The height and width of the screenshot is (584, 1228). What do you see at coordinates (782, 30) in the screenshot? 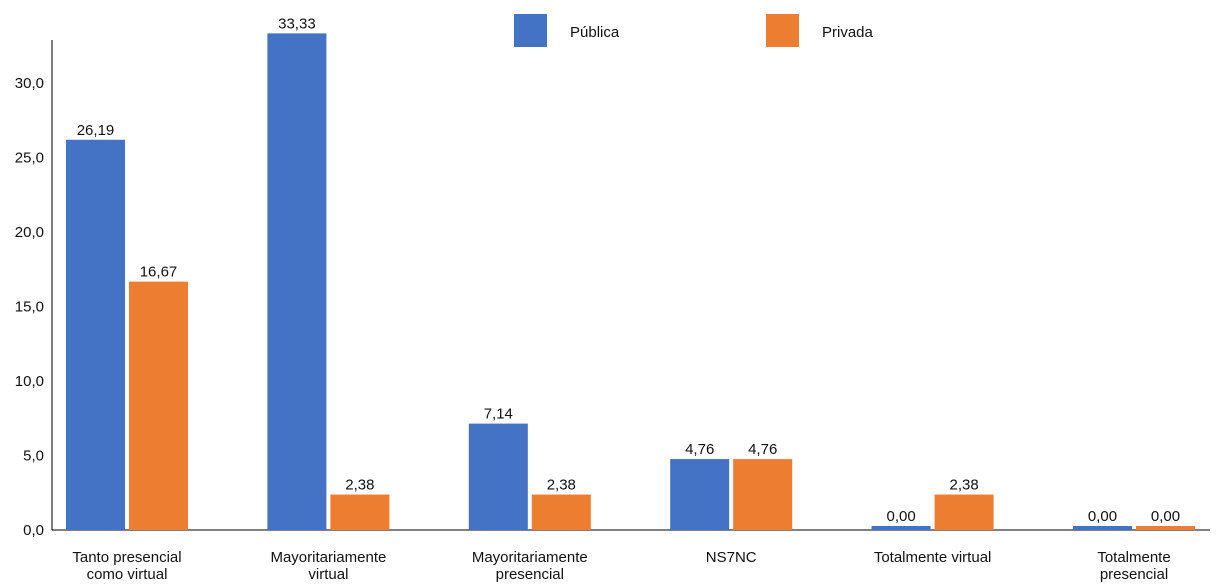
I see `legend-swatch-privada` at bounding box center [782, 30].